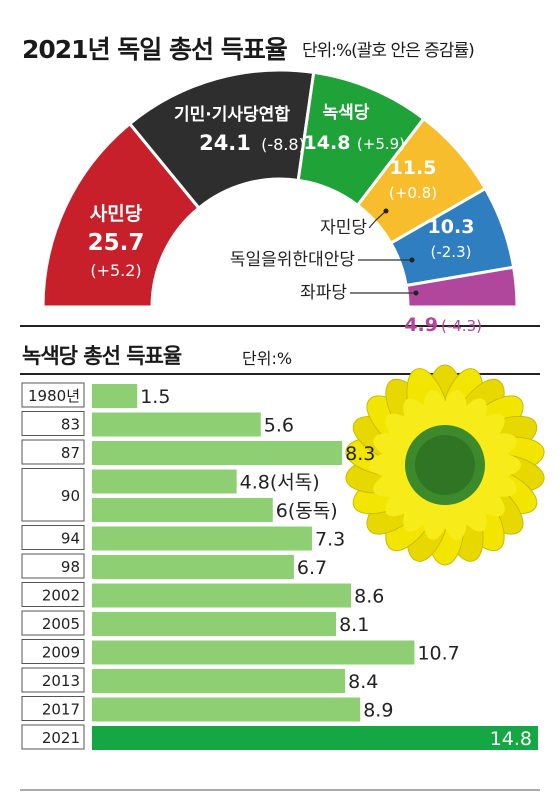  What do you see at coordinates (226, 709) in the screenshot?
I see `bar-2017` at bounding box center [226, 709].